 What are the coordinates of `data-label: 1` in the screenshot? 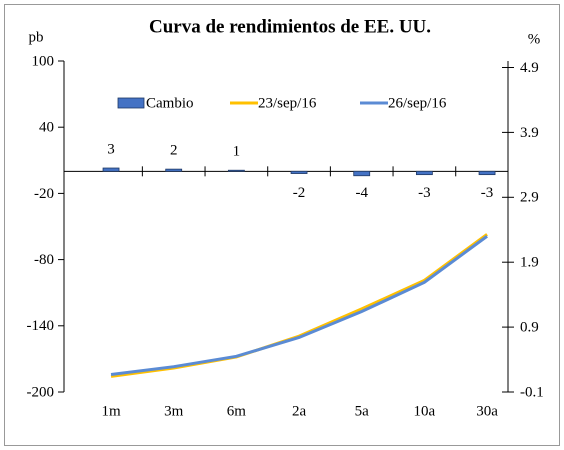 It's located at (237, 152).